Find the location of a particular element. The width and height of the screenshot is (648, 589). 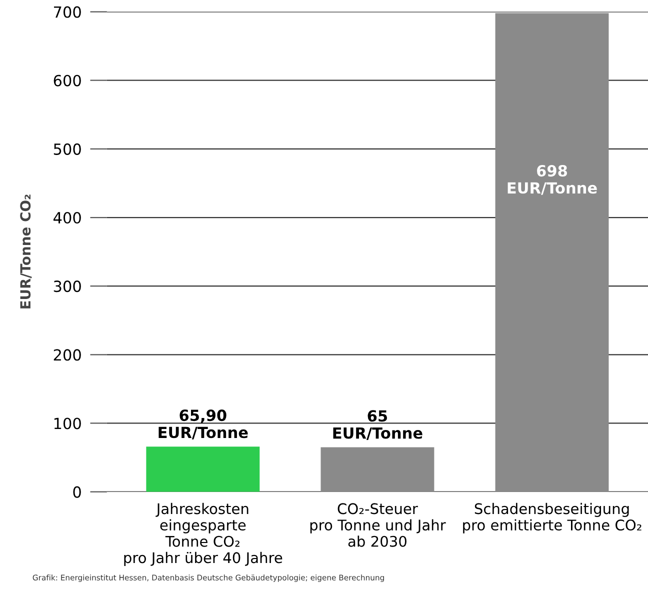

x-tick-label: CO₂-Steuer pro Tonne und Jahr ab 2030 is located at coordinates (378, 525).